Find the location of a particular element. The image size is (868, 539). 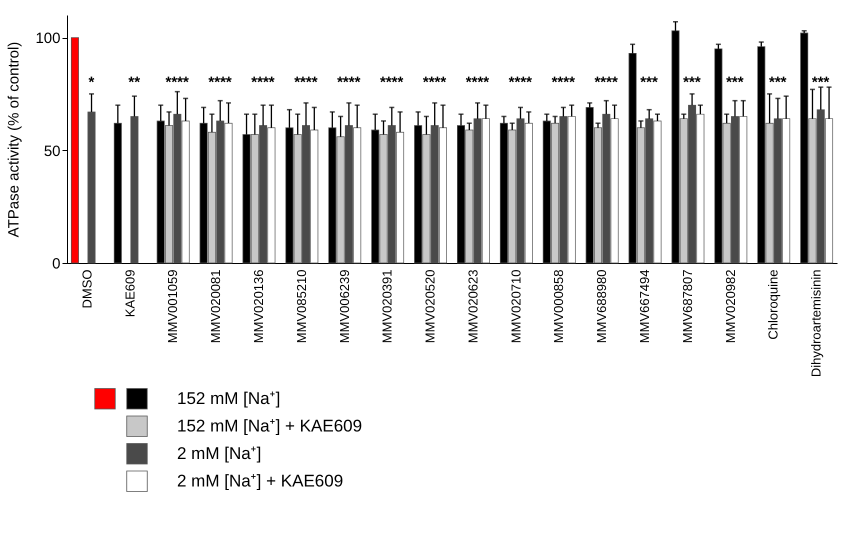

legend-label: 152 mM [Na⁺] is located at coordinates (228, 398).